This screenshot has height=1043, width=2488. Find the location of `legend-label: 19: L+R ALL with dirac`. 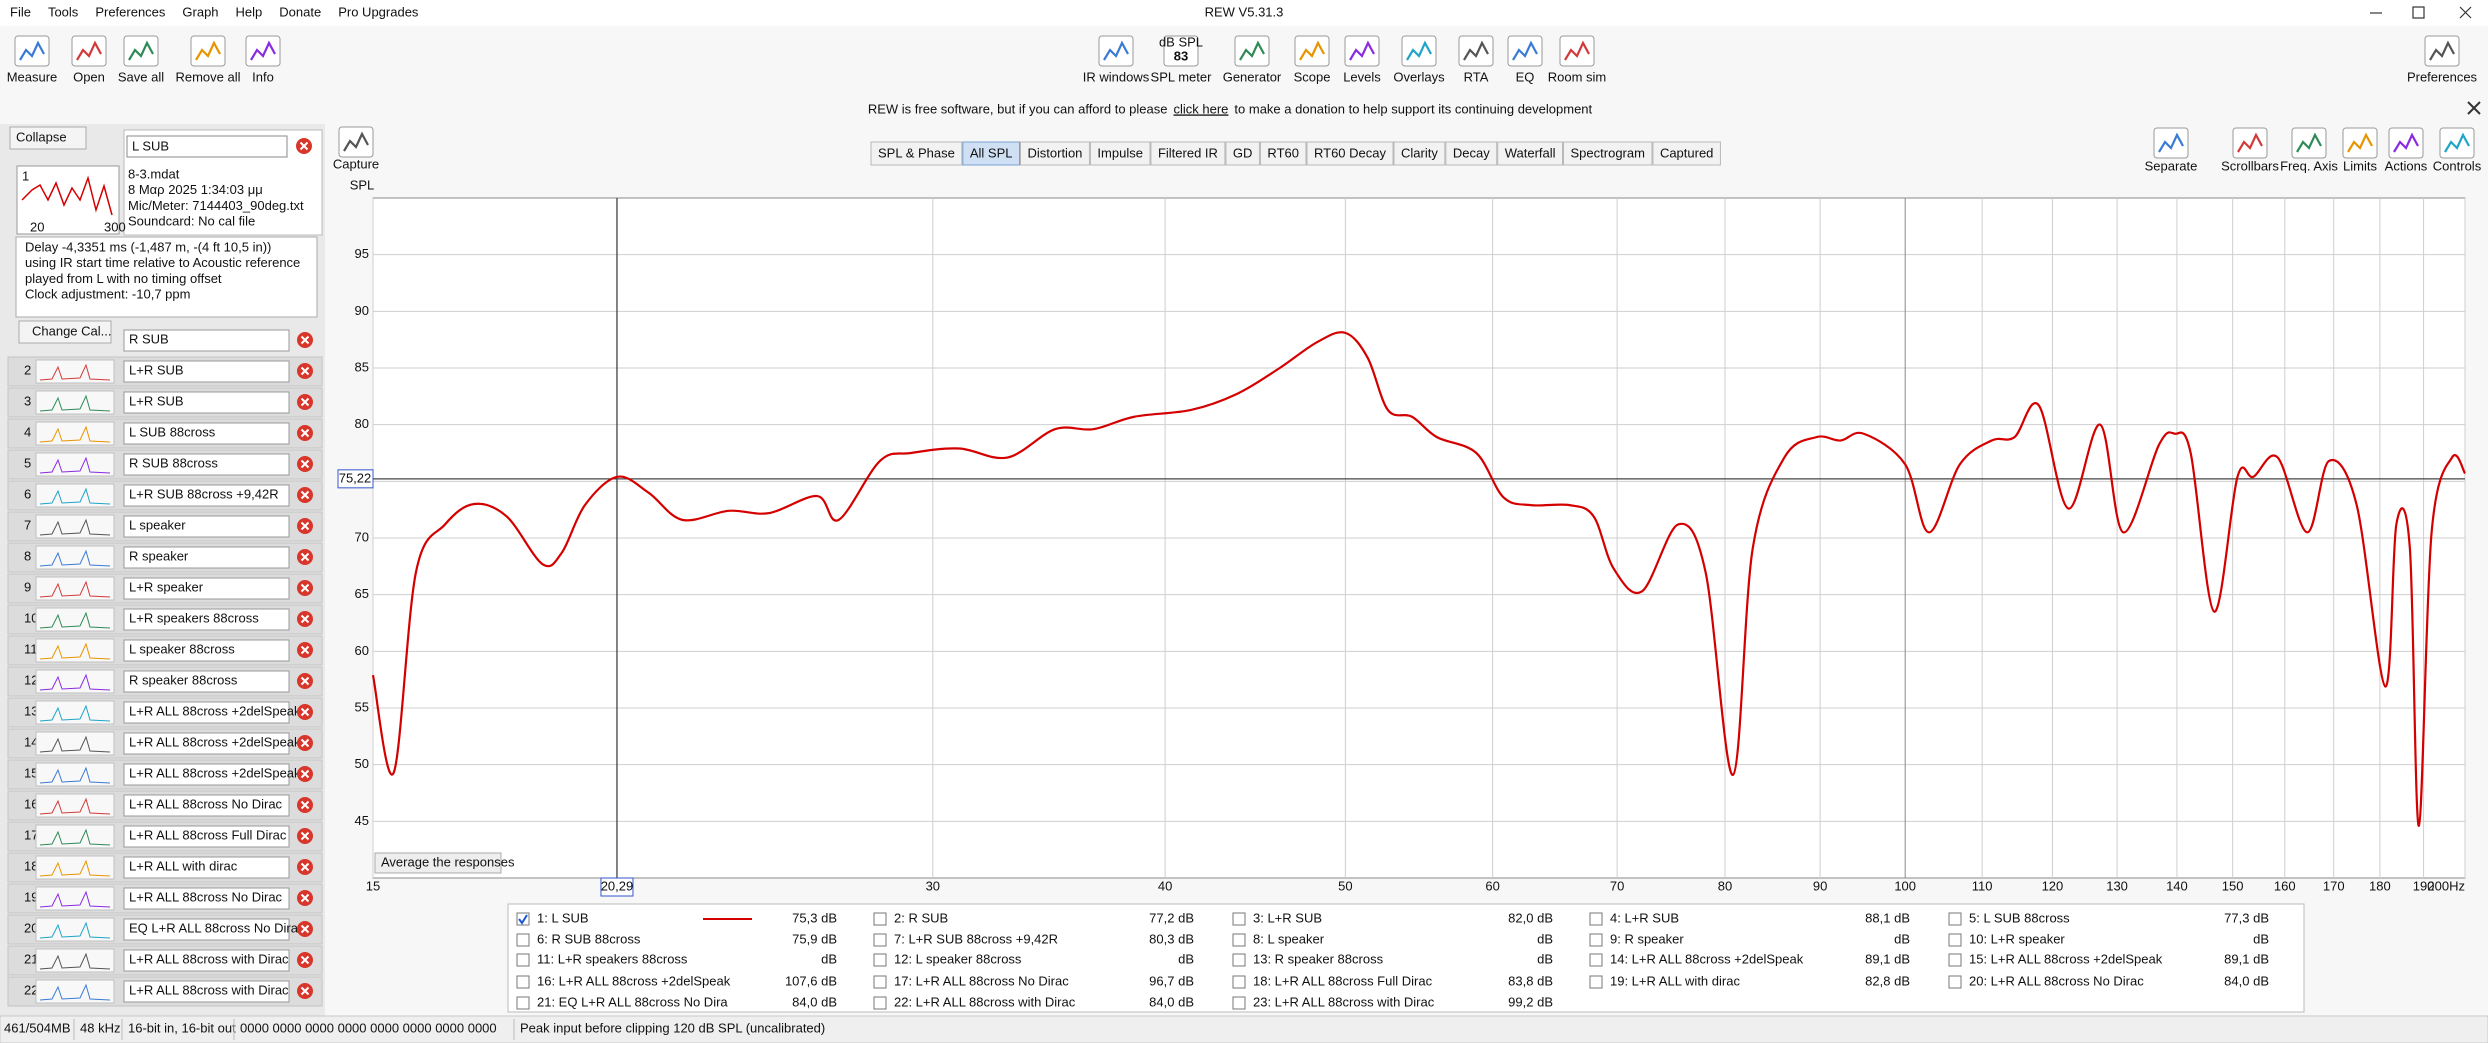

legend-label: 19: L+R ALL with dirac is located at coordinates (1675, 980).